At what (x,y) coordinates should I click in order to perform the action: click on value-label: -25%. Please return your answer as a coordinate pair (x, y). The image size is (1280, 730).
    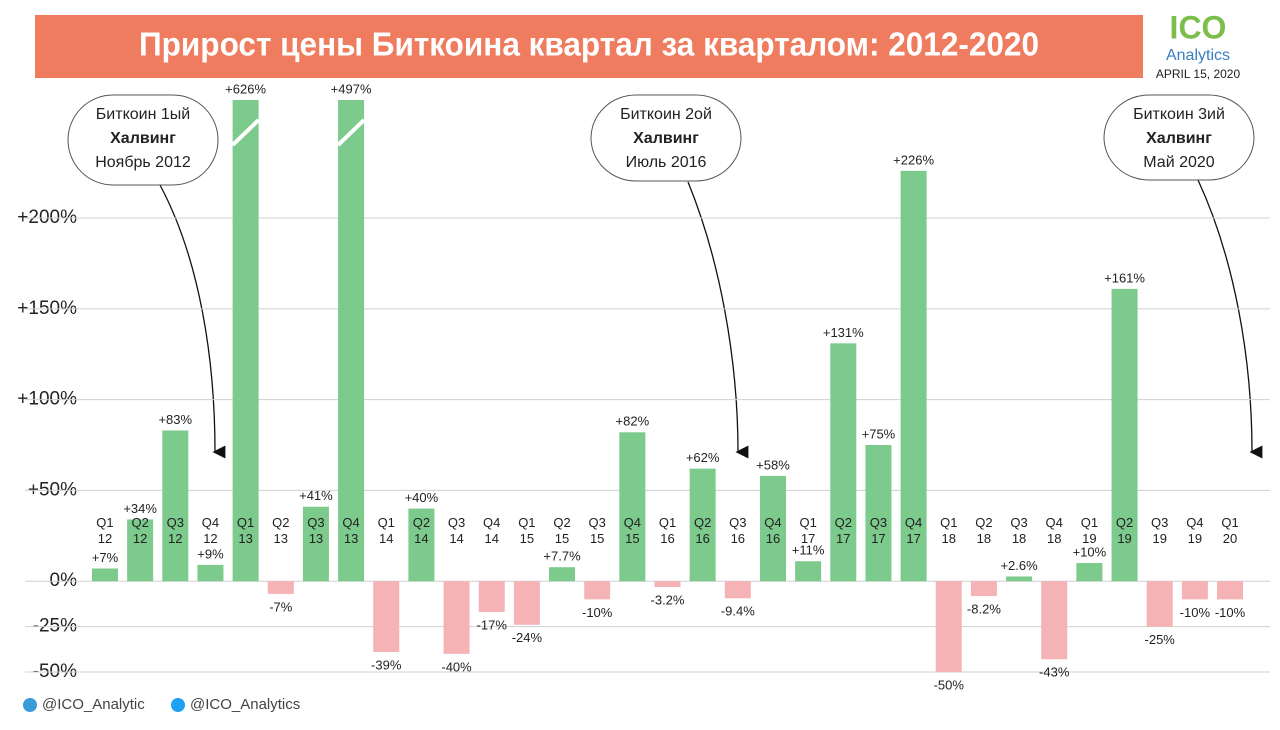
    Looking at the image, I should click on (1160, 639).